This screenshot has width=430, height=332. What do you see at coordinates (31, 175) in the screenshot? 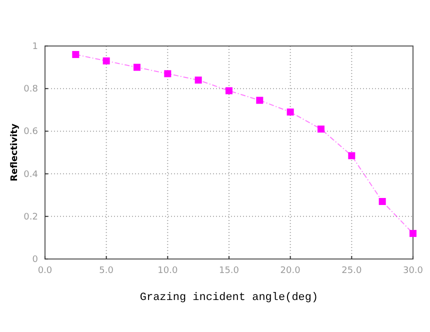
I see `y-tick-label: 0.4` at bounding box center [31, 175].